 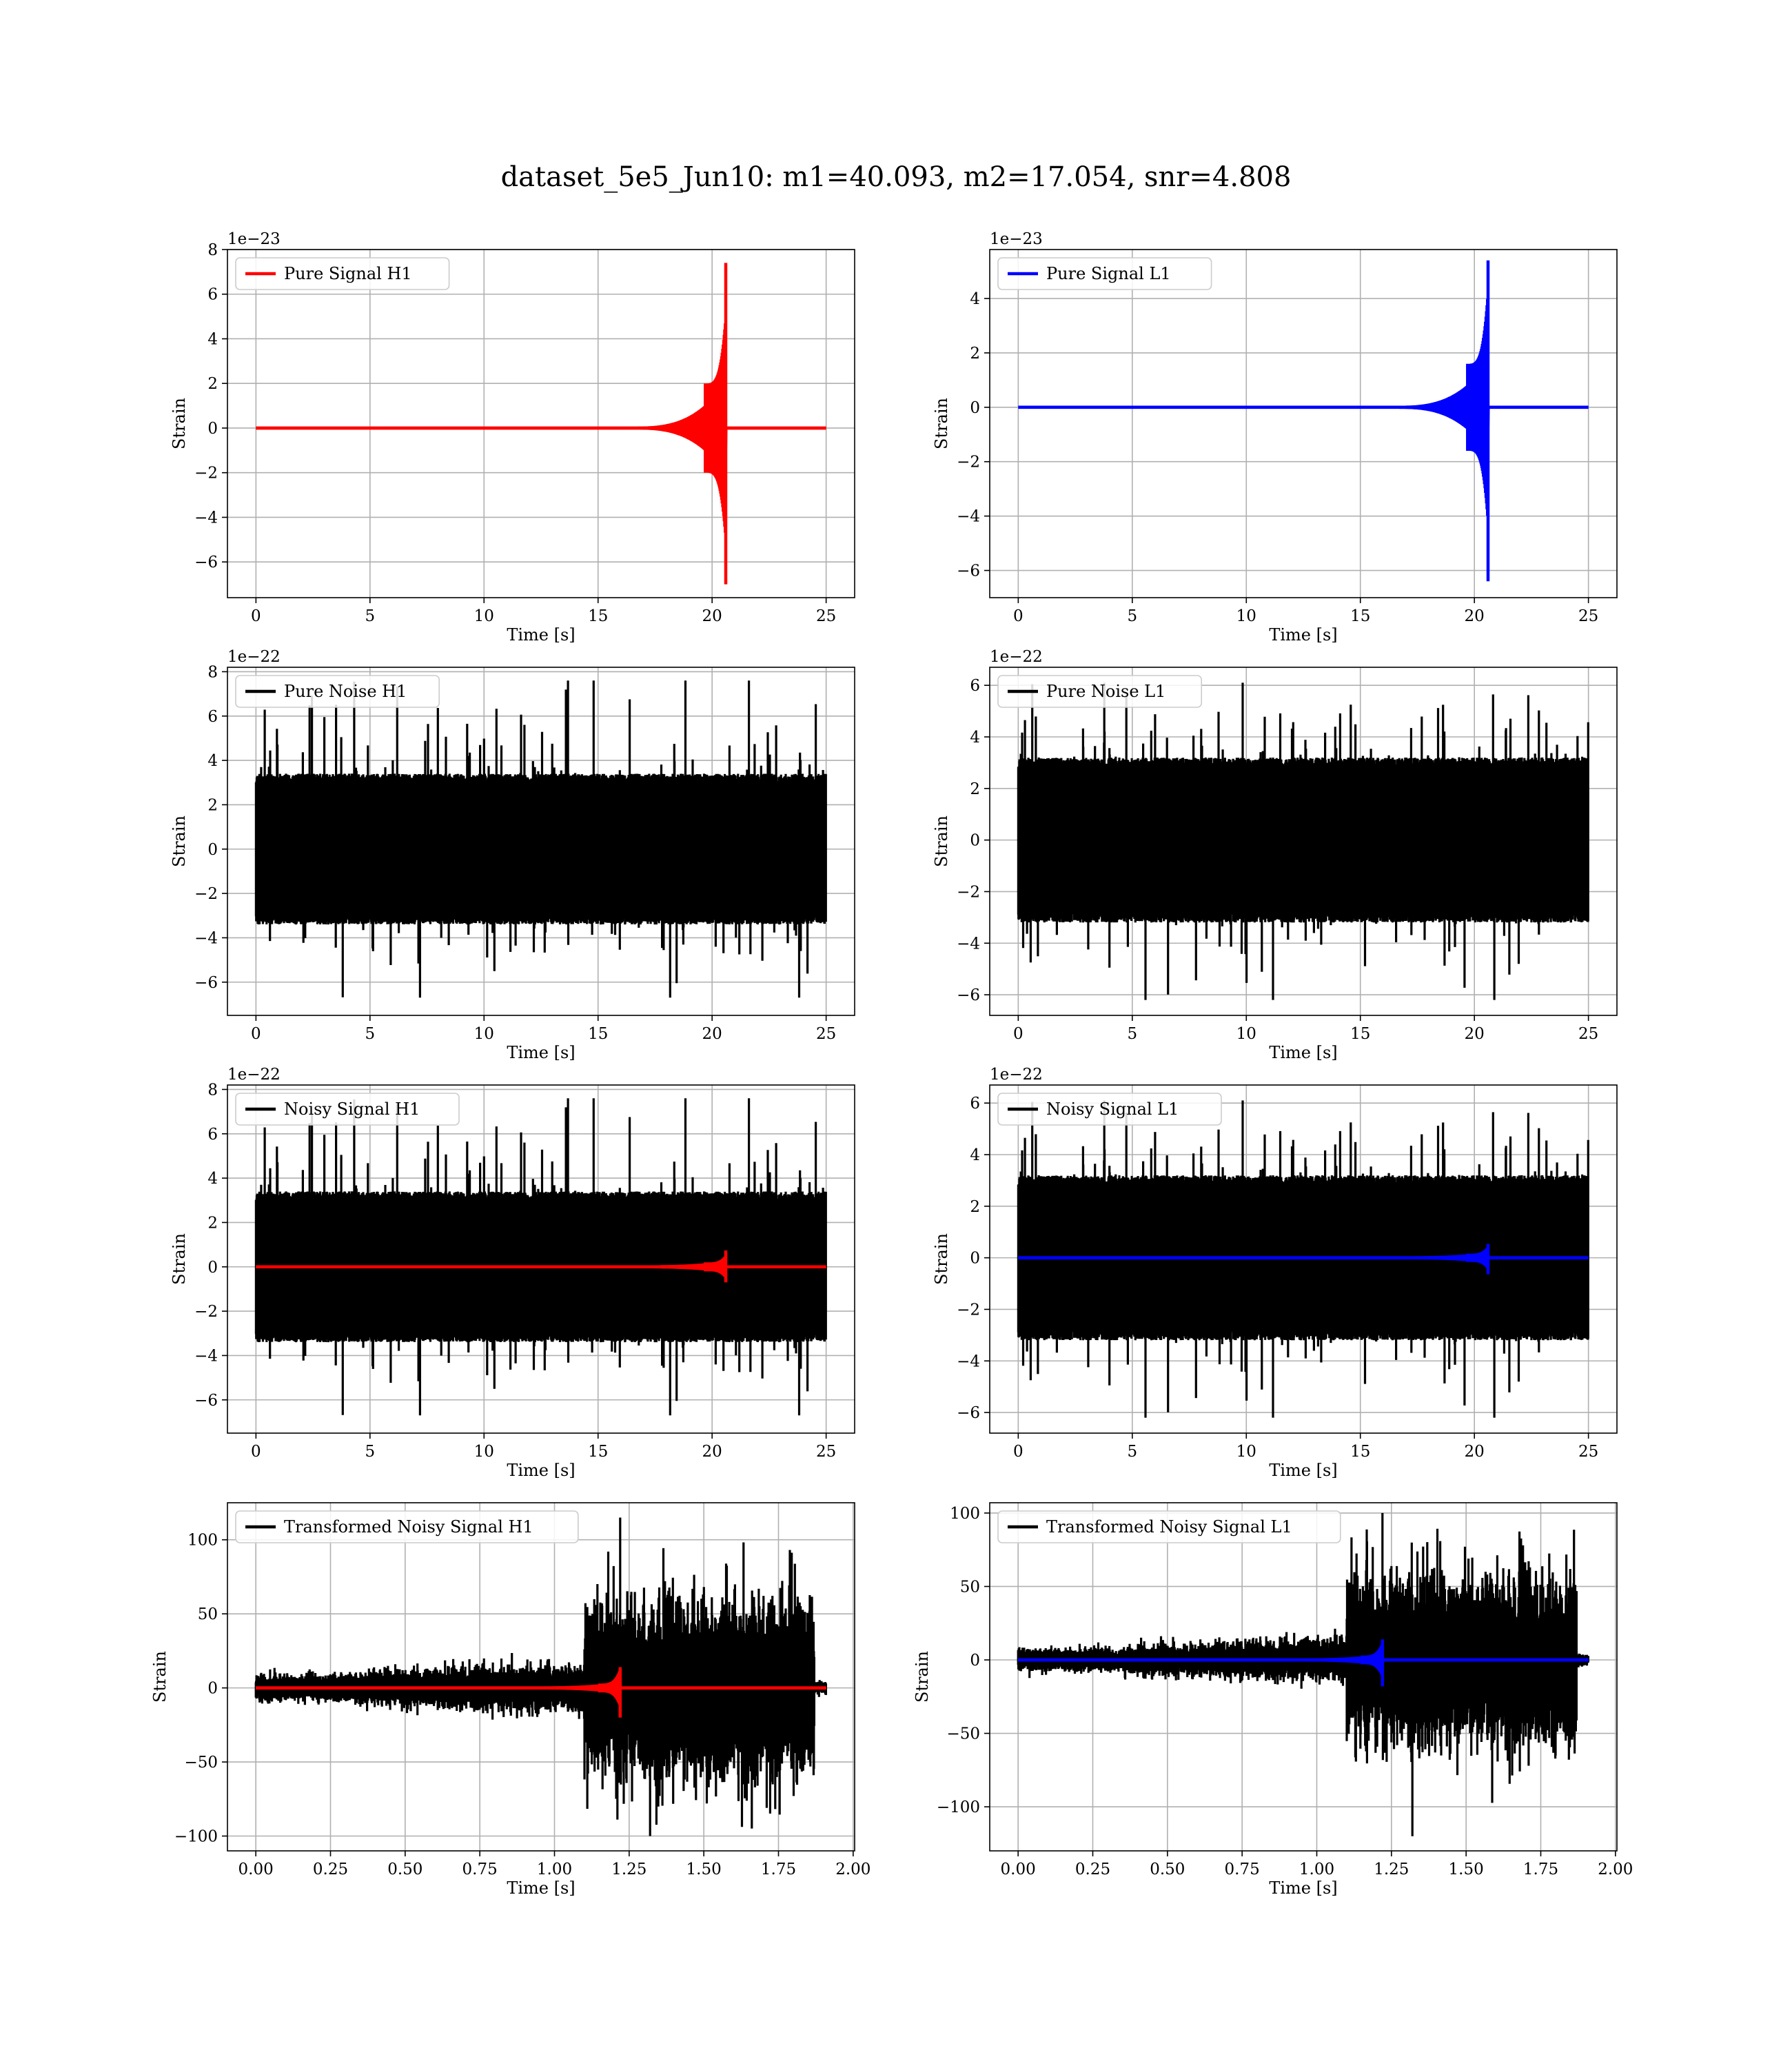 I want to click on y-tick-label: −50, so click(x=963, y=1734).